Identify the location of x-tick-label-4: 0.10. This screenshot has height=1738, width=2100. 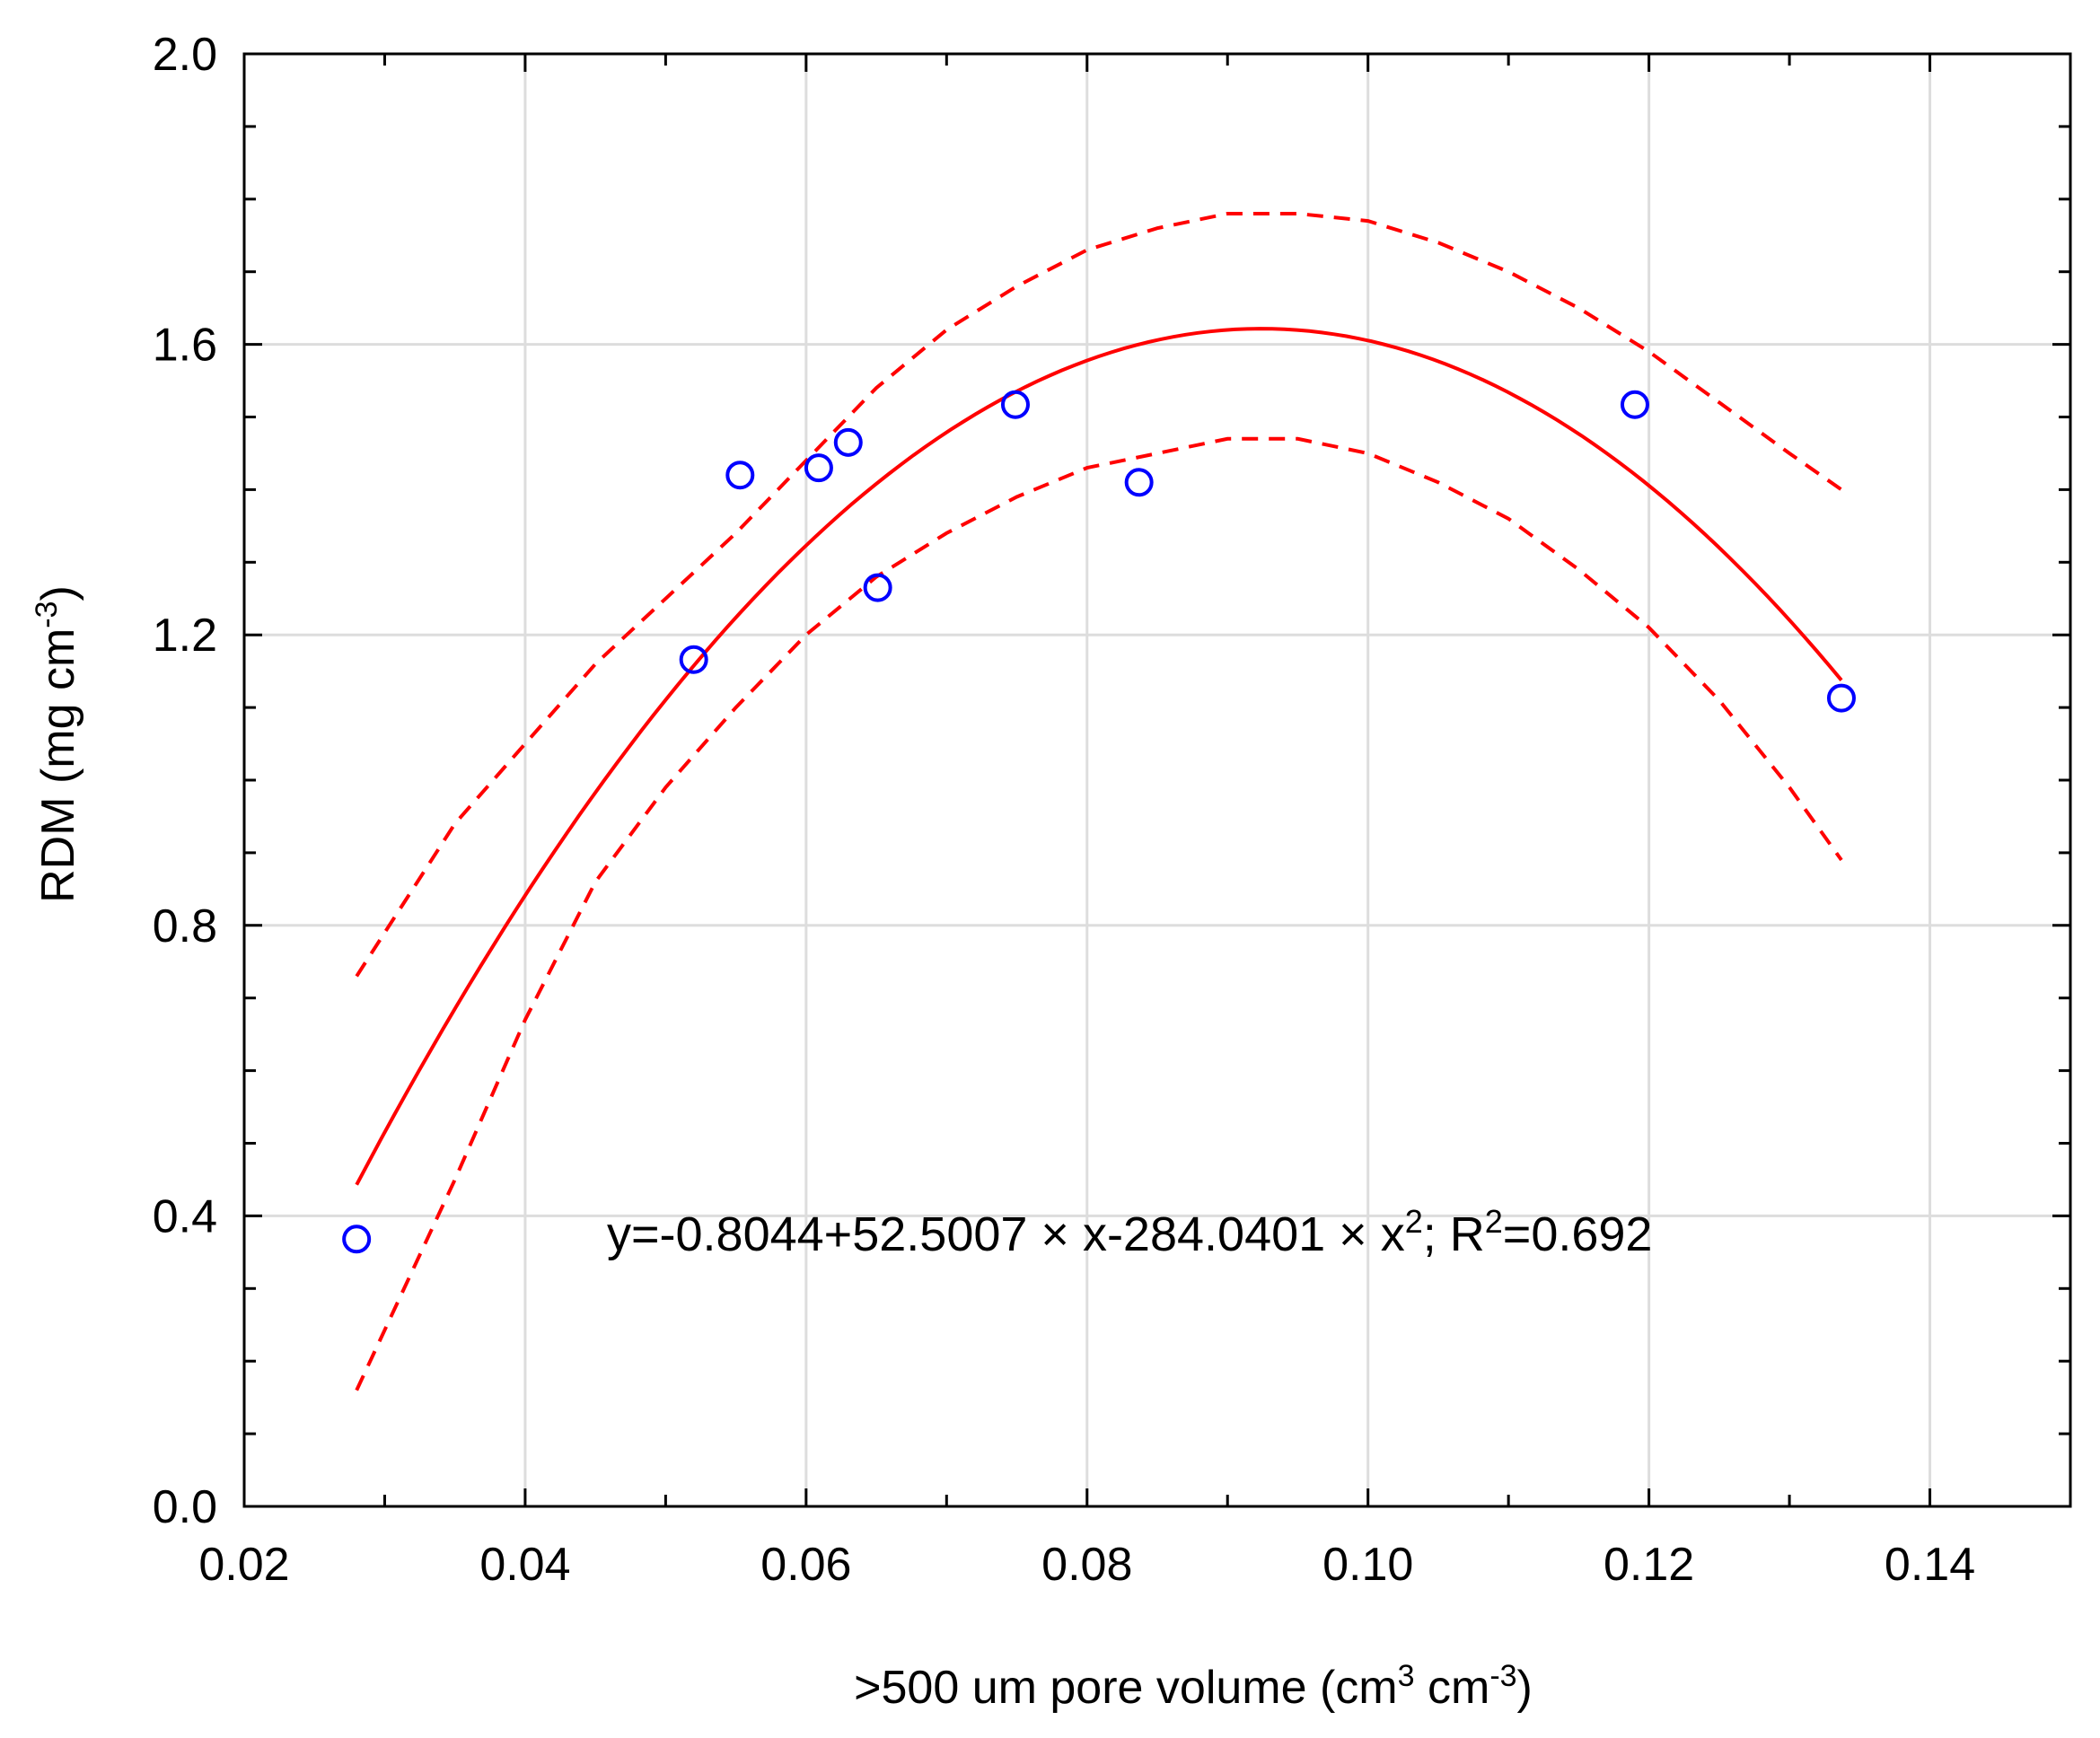
(1368, 1565).